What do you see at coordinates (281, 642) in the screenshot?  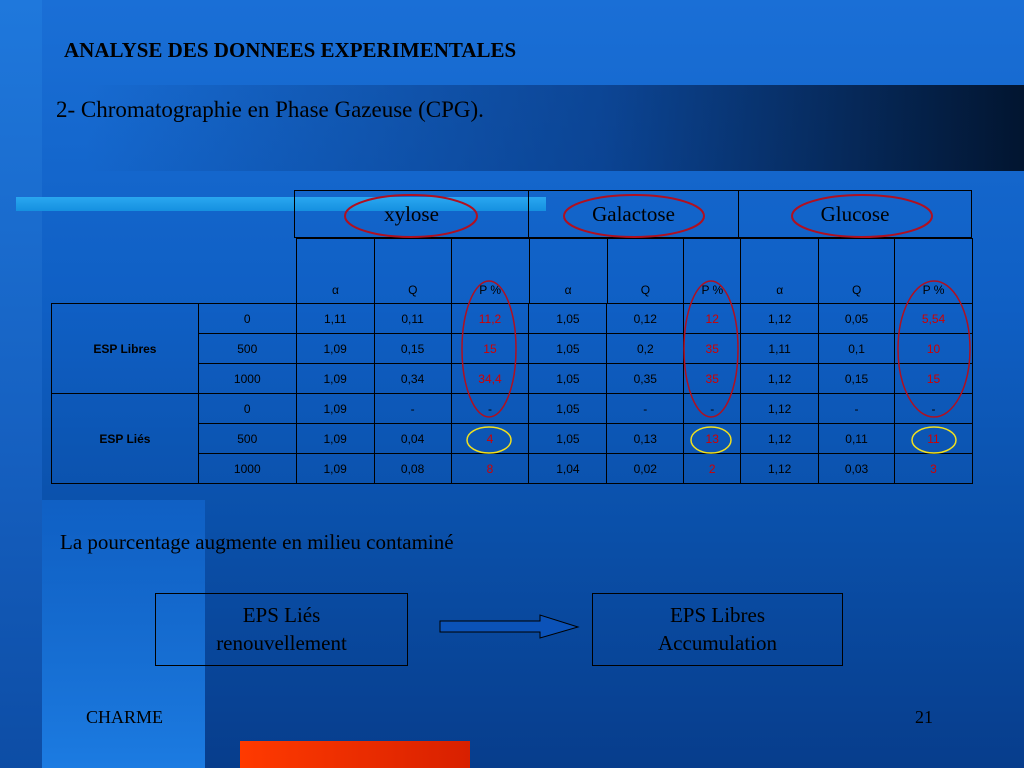 I see `box-line: renouvellement` at bounding box center [281, 642].